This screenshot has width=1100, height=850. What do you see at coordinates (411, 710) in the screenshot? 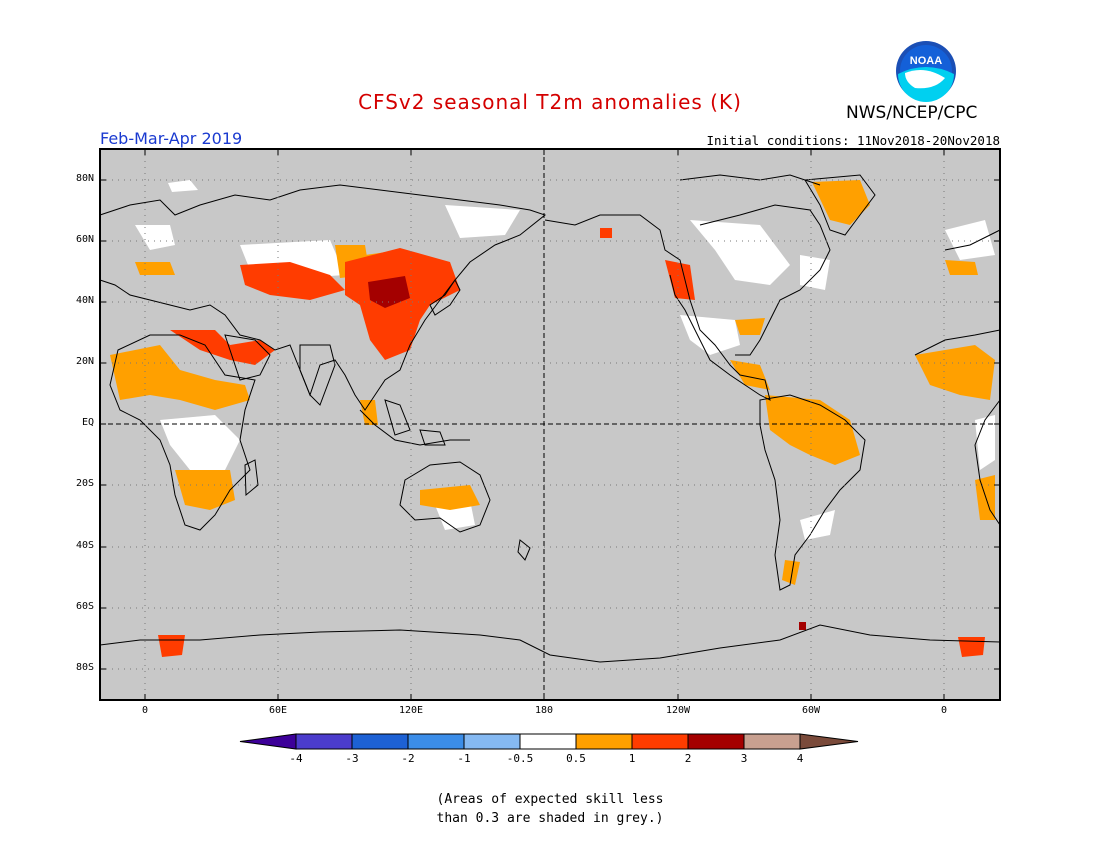
I see `lon-label: 120E` at bounding box center [411, 710].